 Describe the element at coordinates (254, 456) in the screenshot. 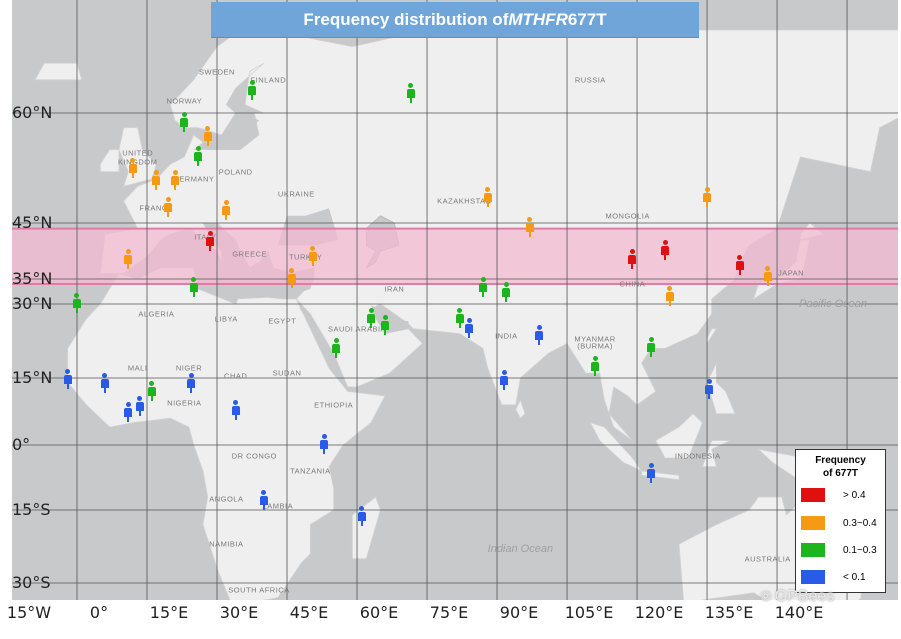

I see `country-label: DR CONGO` at that location.